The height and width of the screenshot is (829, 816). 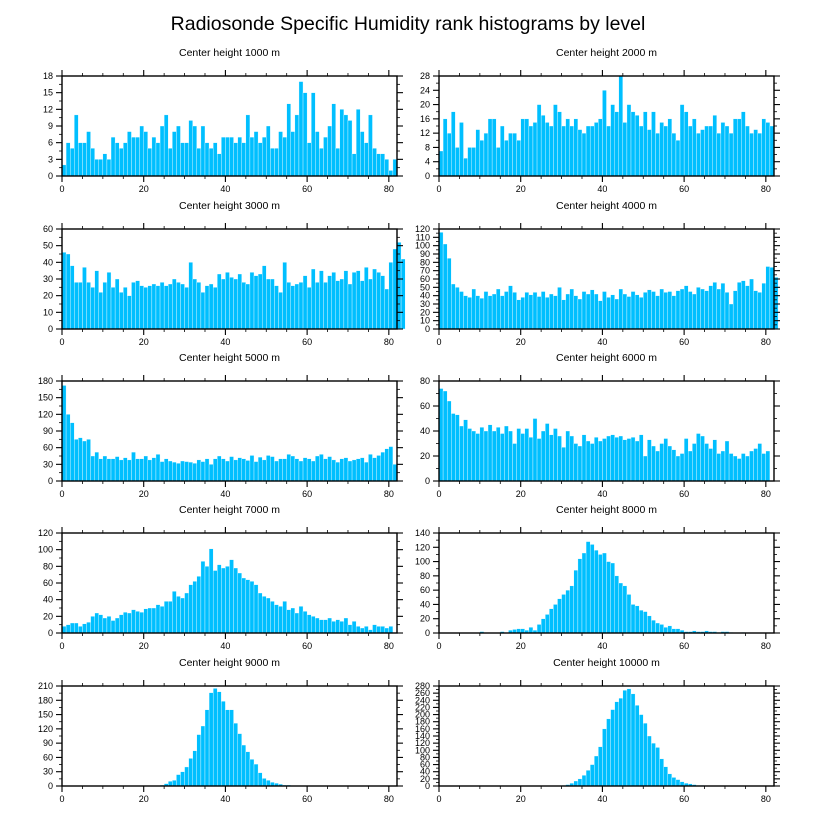 I want to click on x-tick-label: 20, so click(x=144, y=189).